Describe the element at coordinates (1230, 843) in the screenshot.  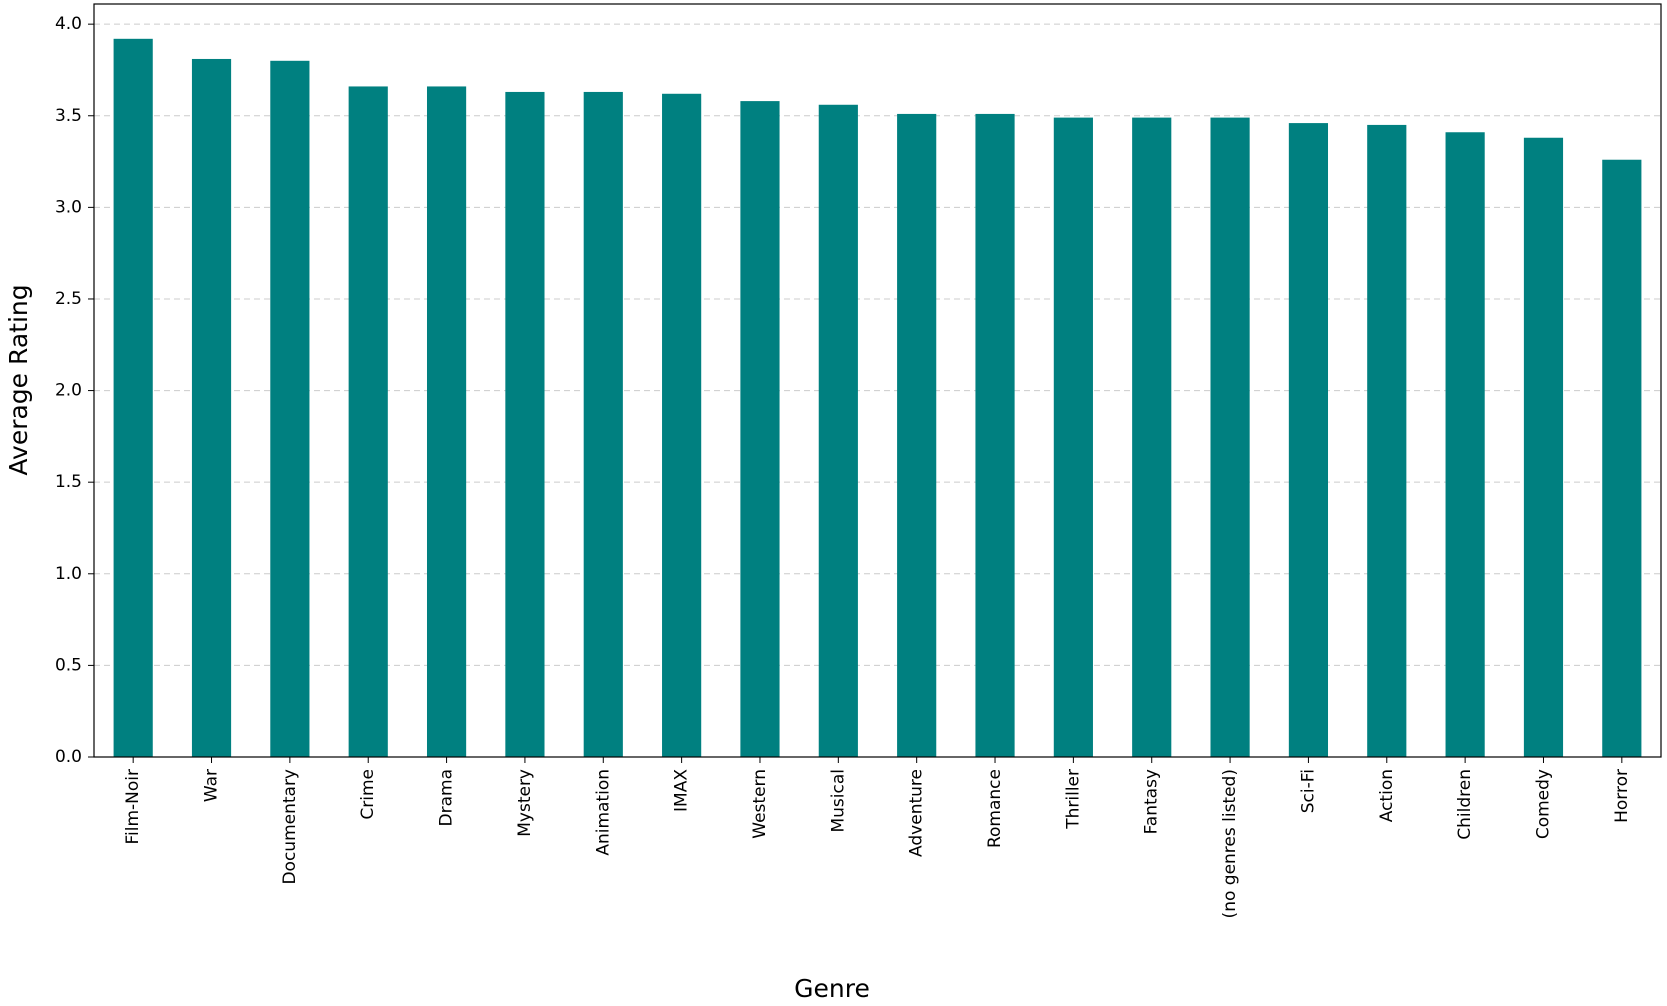
I see `x-tick-label: (no genres listed)` at that location.